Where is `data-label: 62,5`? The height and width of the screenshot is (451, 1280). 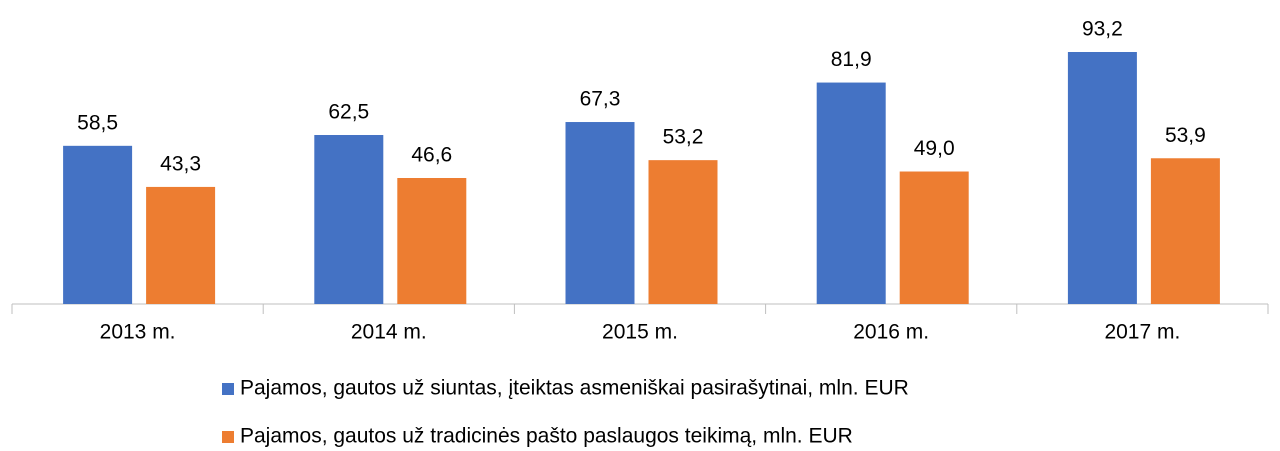
data-label: 62,5 is located at coordinates (348, 112).